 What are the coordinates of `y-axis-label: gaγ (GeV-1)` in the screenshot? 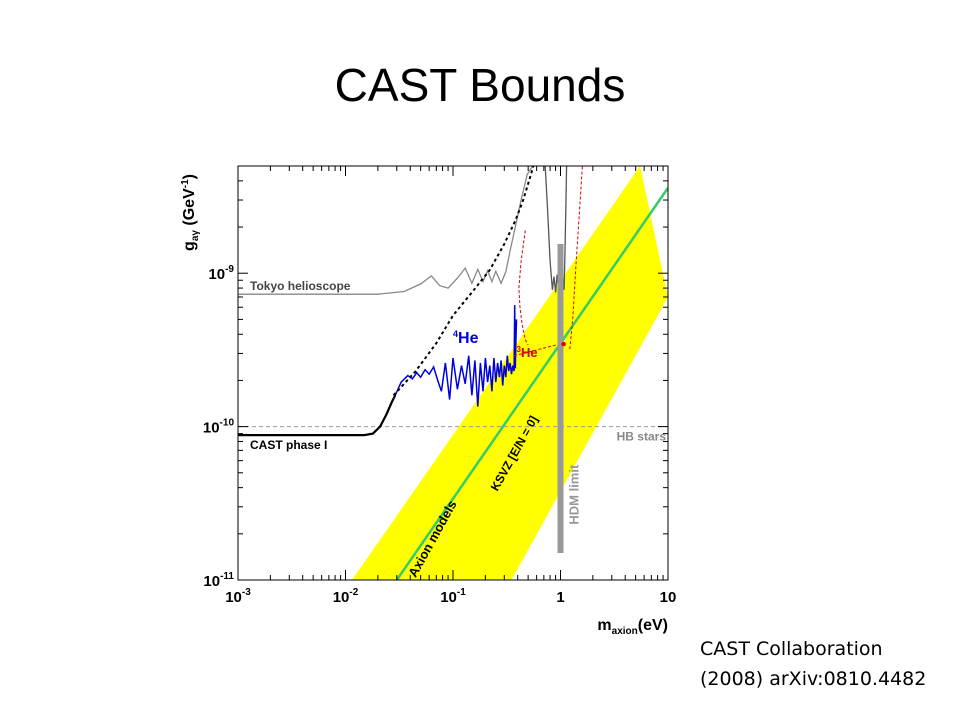 It's located at (190, 212).